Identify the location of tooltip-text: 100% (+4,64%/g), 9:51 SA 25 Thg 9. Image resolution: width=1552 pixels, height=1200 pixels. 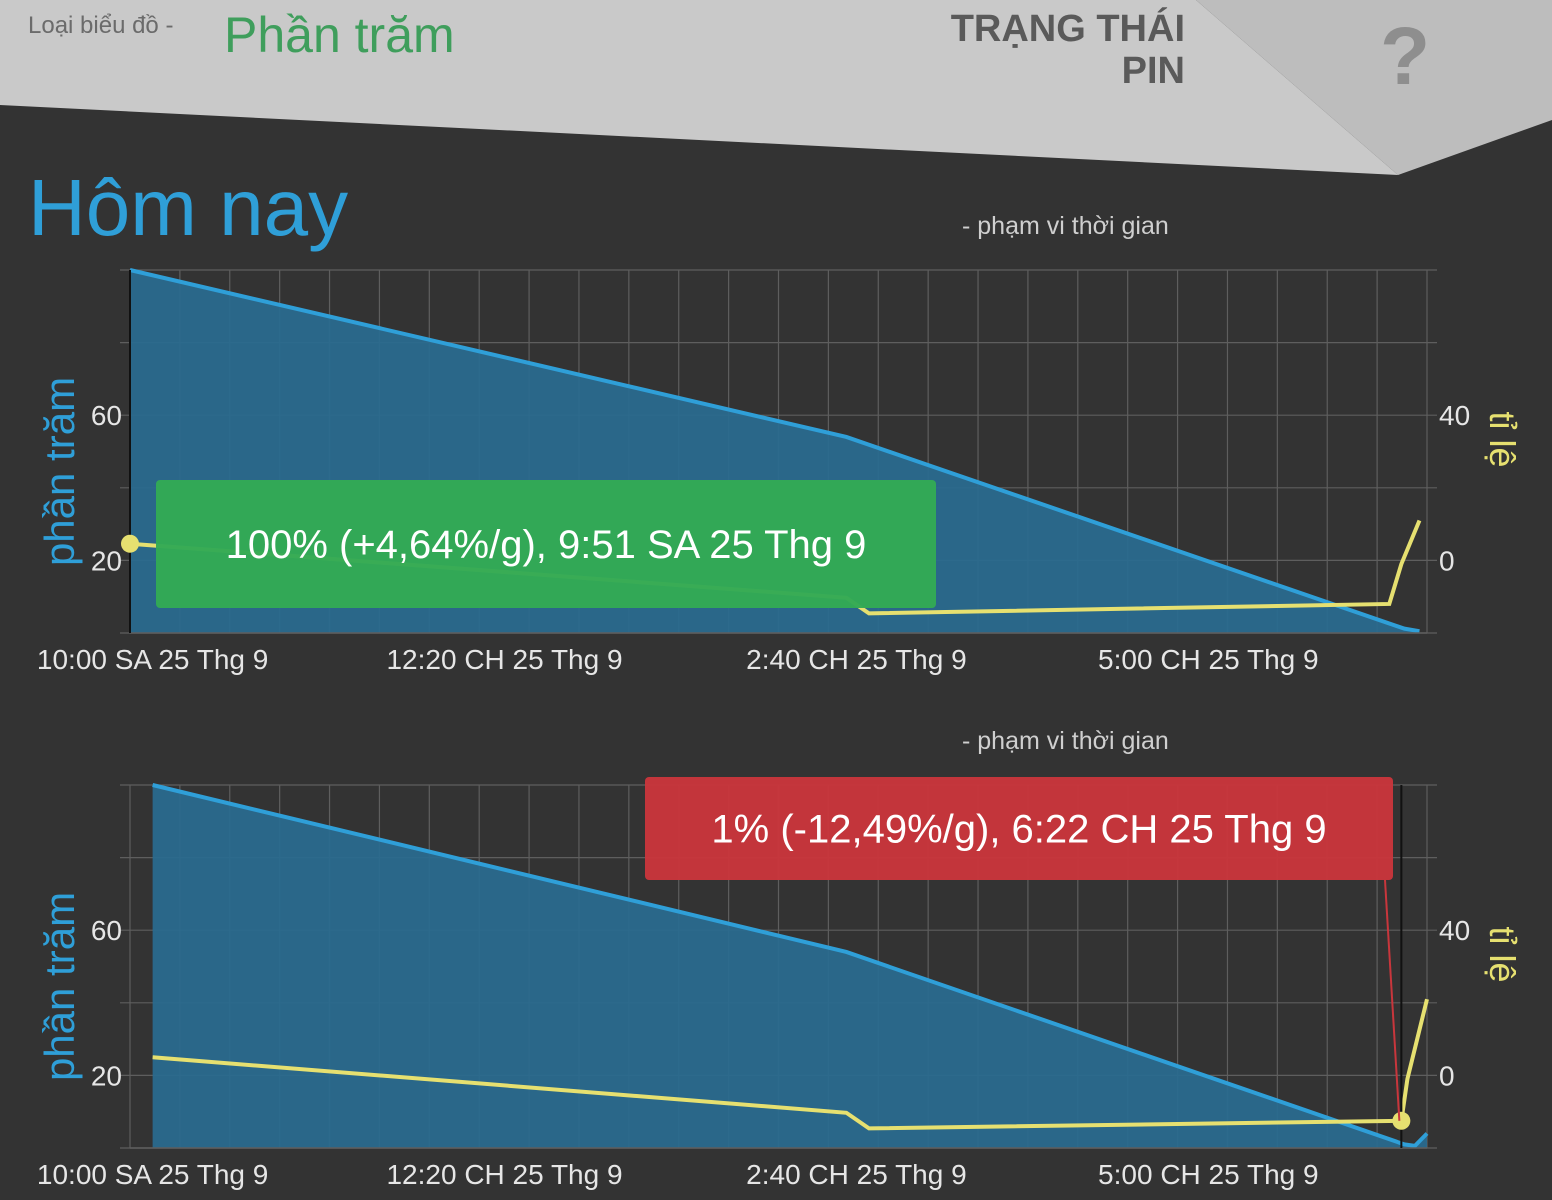
(546, 545).